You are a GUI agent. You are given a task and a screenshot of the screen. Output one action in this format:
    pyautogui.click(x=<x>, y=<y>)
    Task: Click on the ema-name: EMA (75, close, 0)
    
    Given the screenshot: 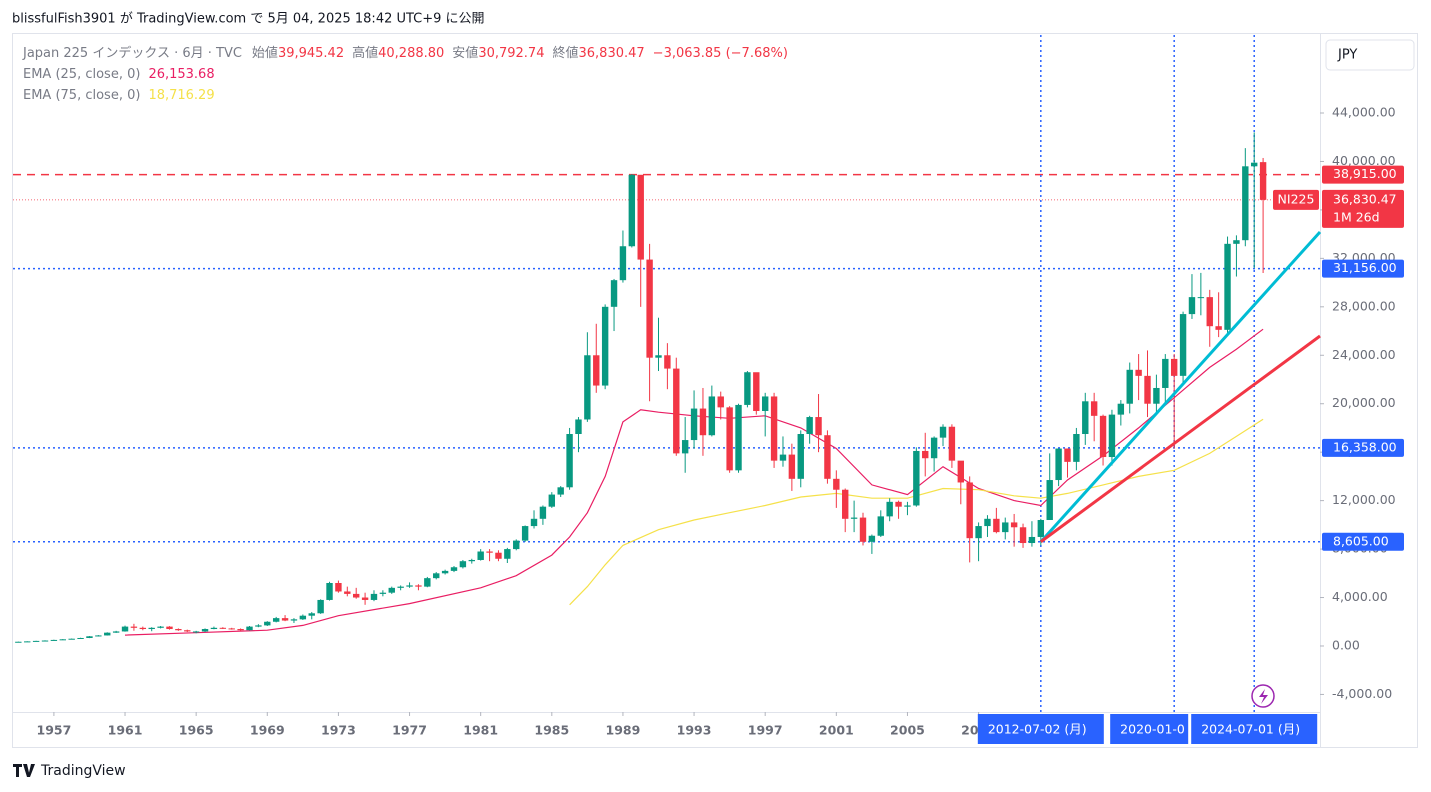 What is the action you would take?
    pyautogui.click(x=81, y=95)
    